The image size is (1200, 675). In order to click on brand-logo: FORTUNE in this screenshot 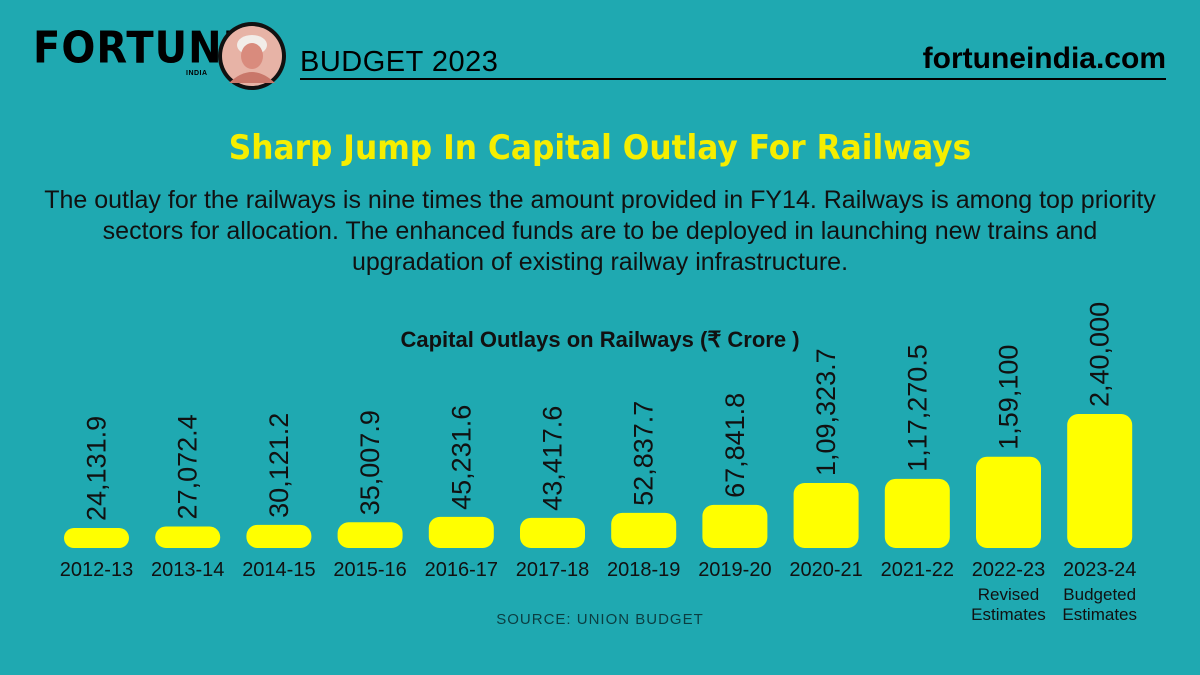, I will do `click(142, 48)`.